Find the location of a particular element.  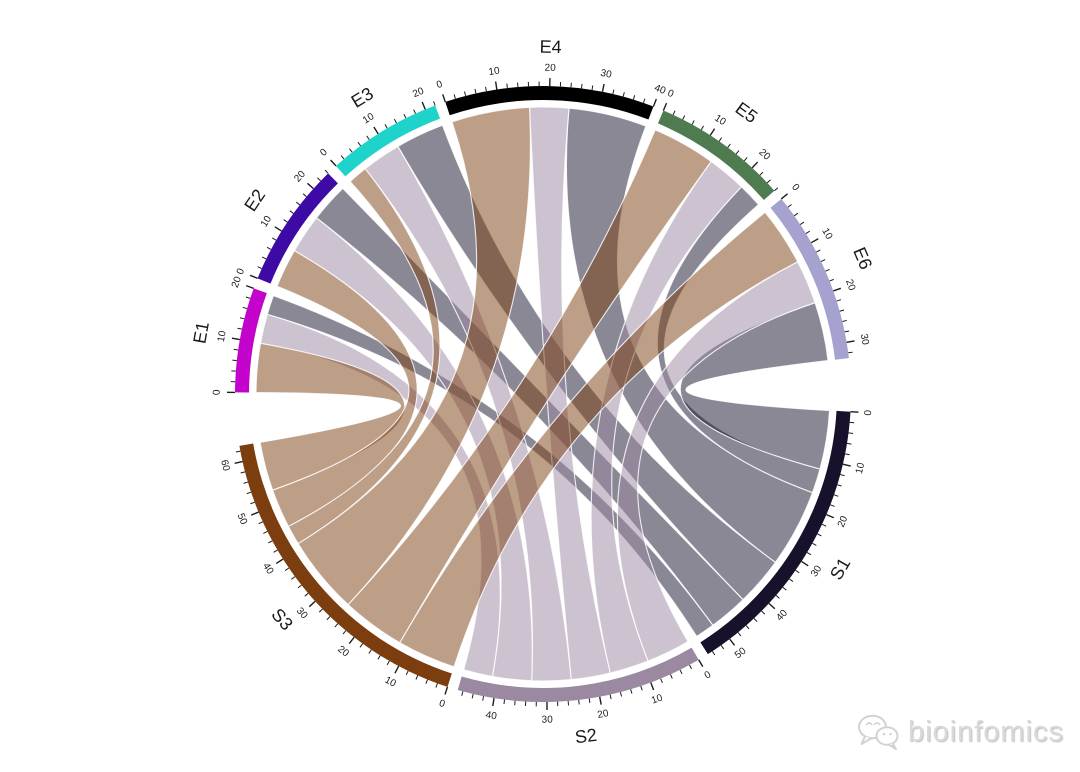

sector-arc-e6 is located at coordinates (809, 279).